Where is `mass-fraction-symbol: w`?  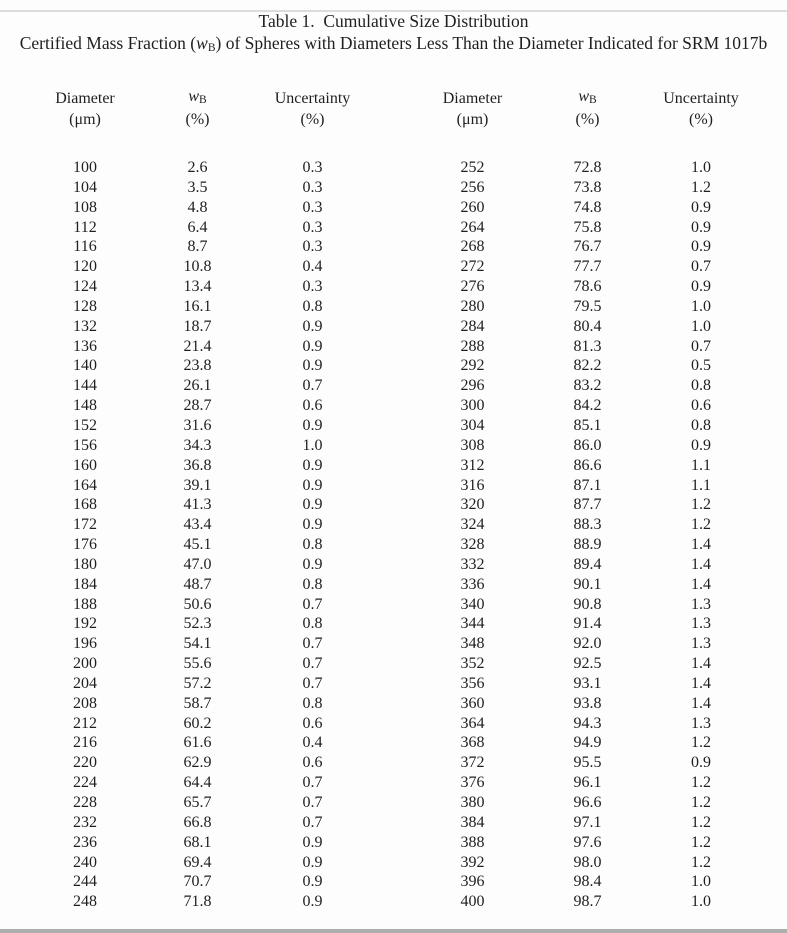 mass-fraction-symbol: w is located at coordinates (202, 43).